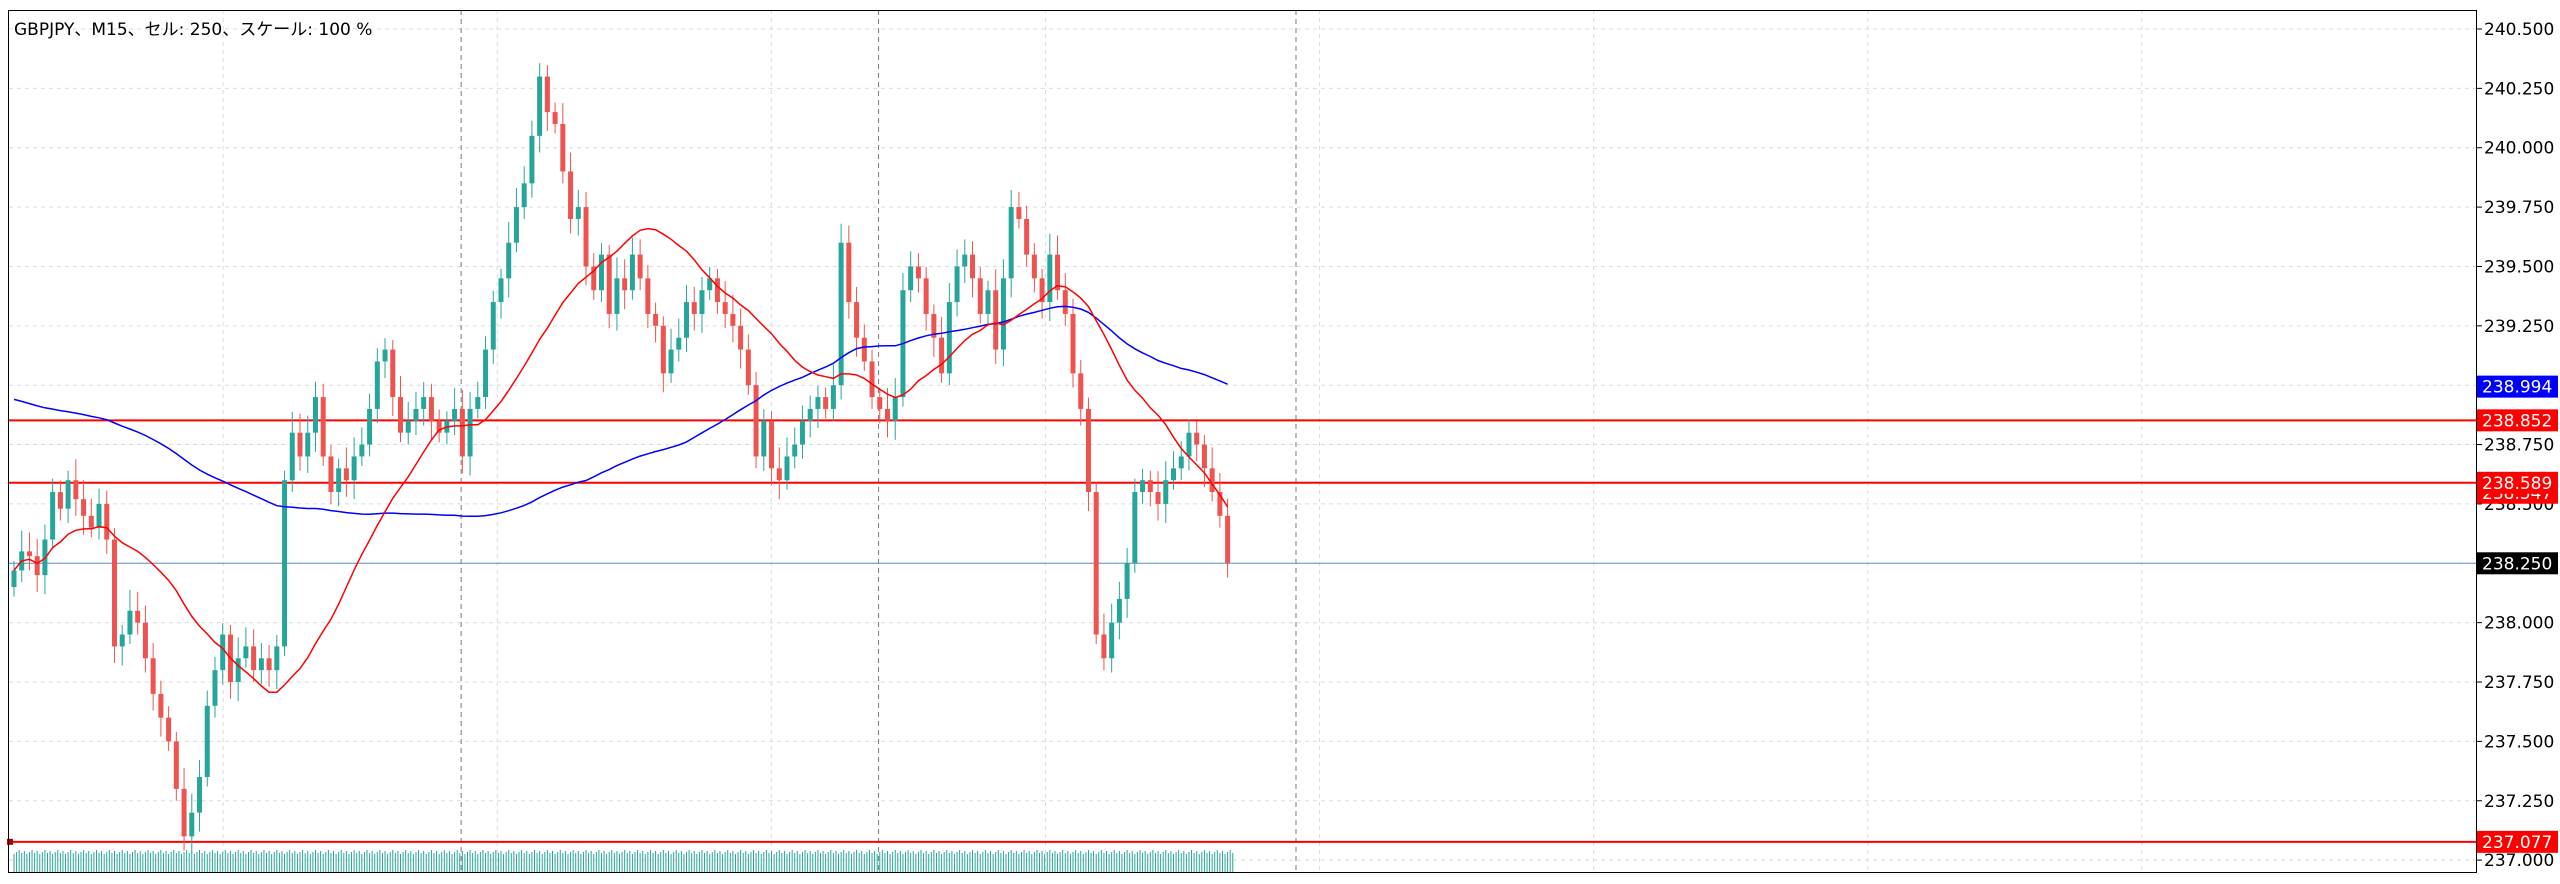 The width and height of the screenshot is (2560, 884). What do you see at coordinates (2517, 386) in the screenshot?
I see `price-badge-ma-slow-price` at bounding box center [2517, 386].